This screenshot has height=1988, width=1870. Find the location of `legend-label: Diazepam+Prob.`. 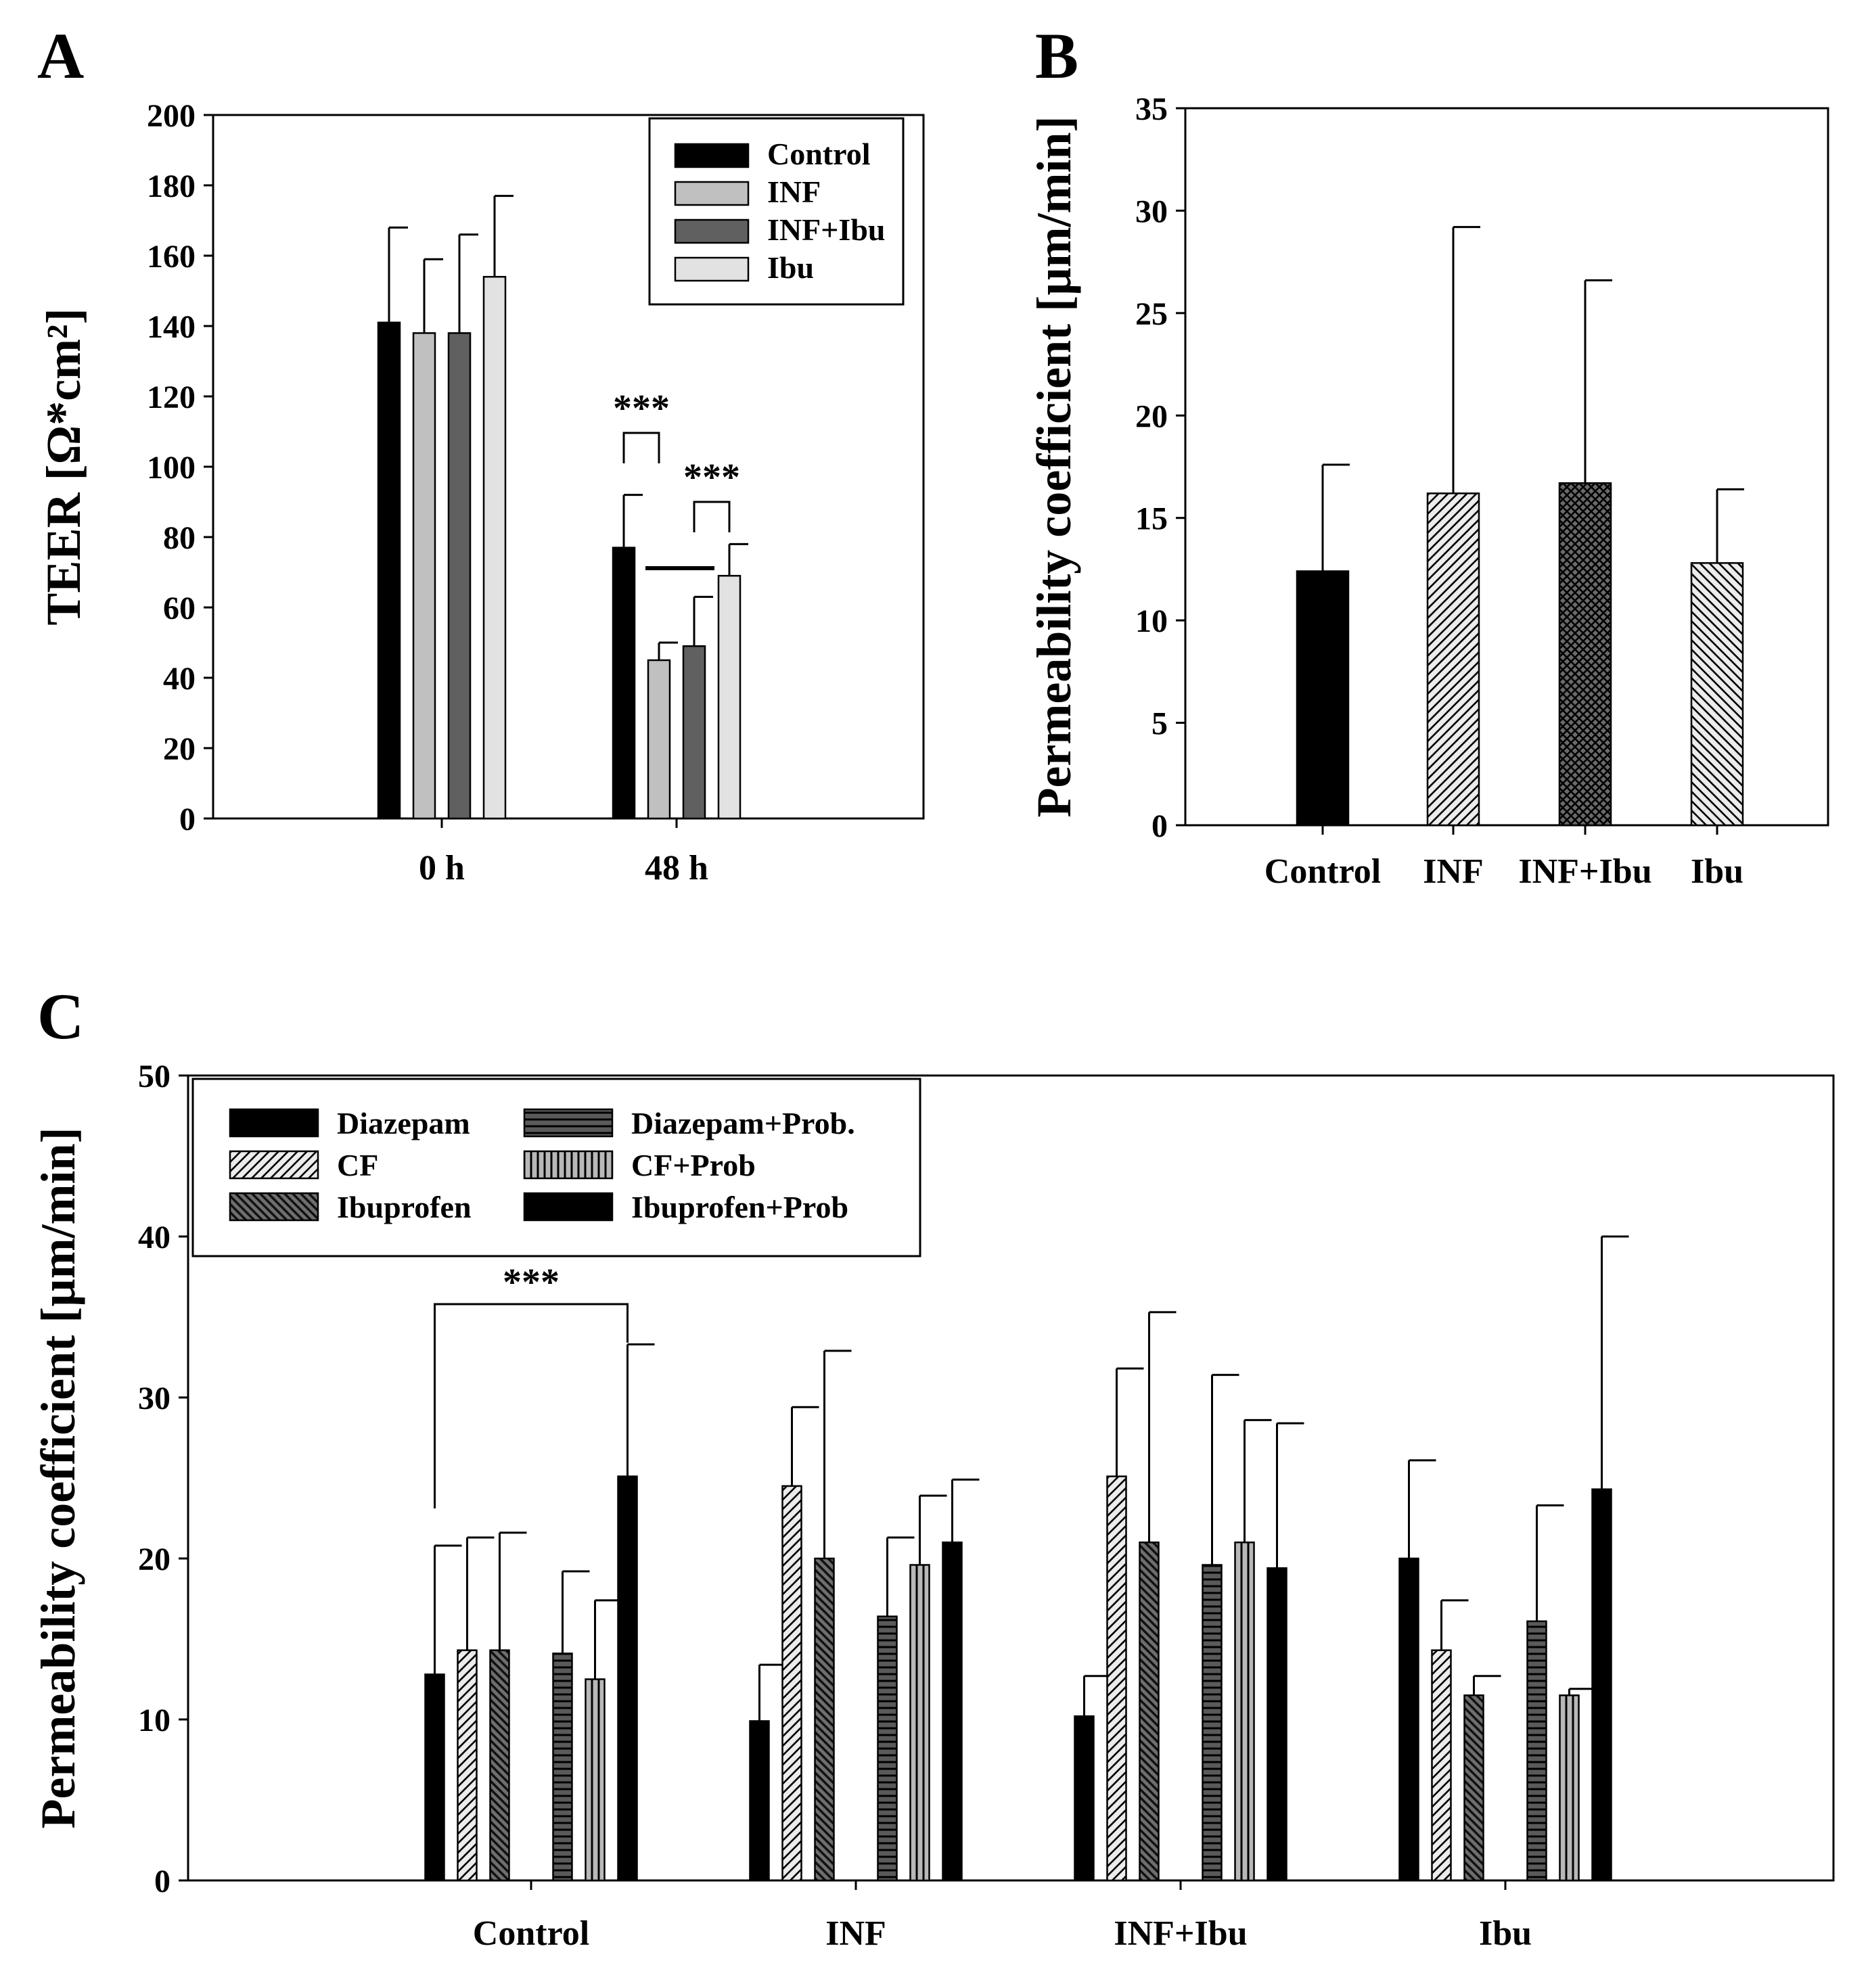

legend-label: Diazepam+Prob. is located at coordinates (743, 1123).